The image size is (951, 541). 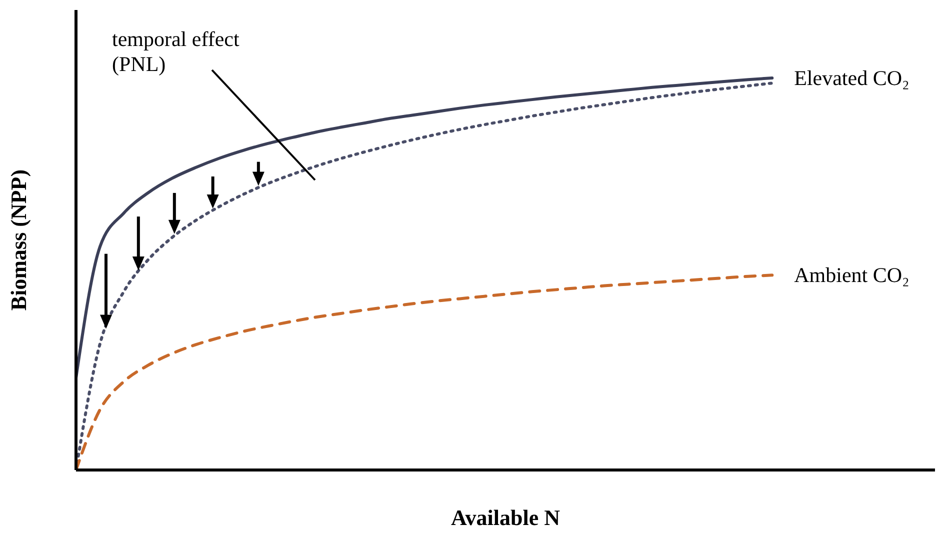 What do you see at coordinates (852, 275) in the screenshot?
I see `series-label: Ambient CO₂` at bounding box center [852, 275].